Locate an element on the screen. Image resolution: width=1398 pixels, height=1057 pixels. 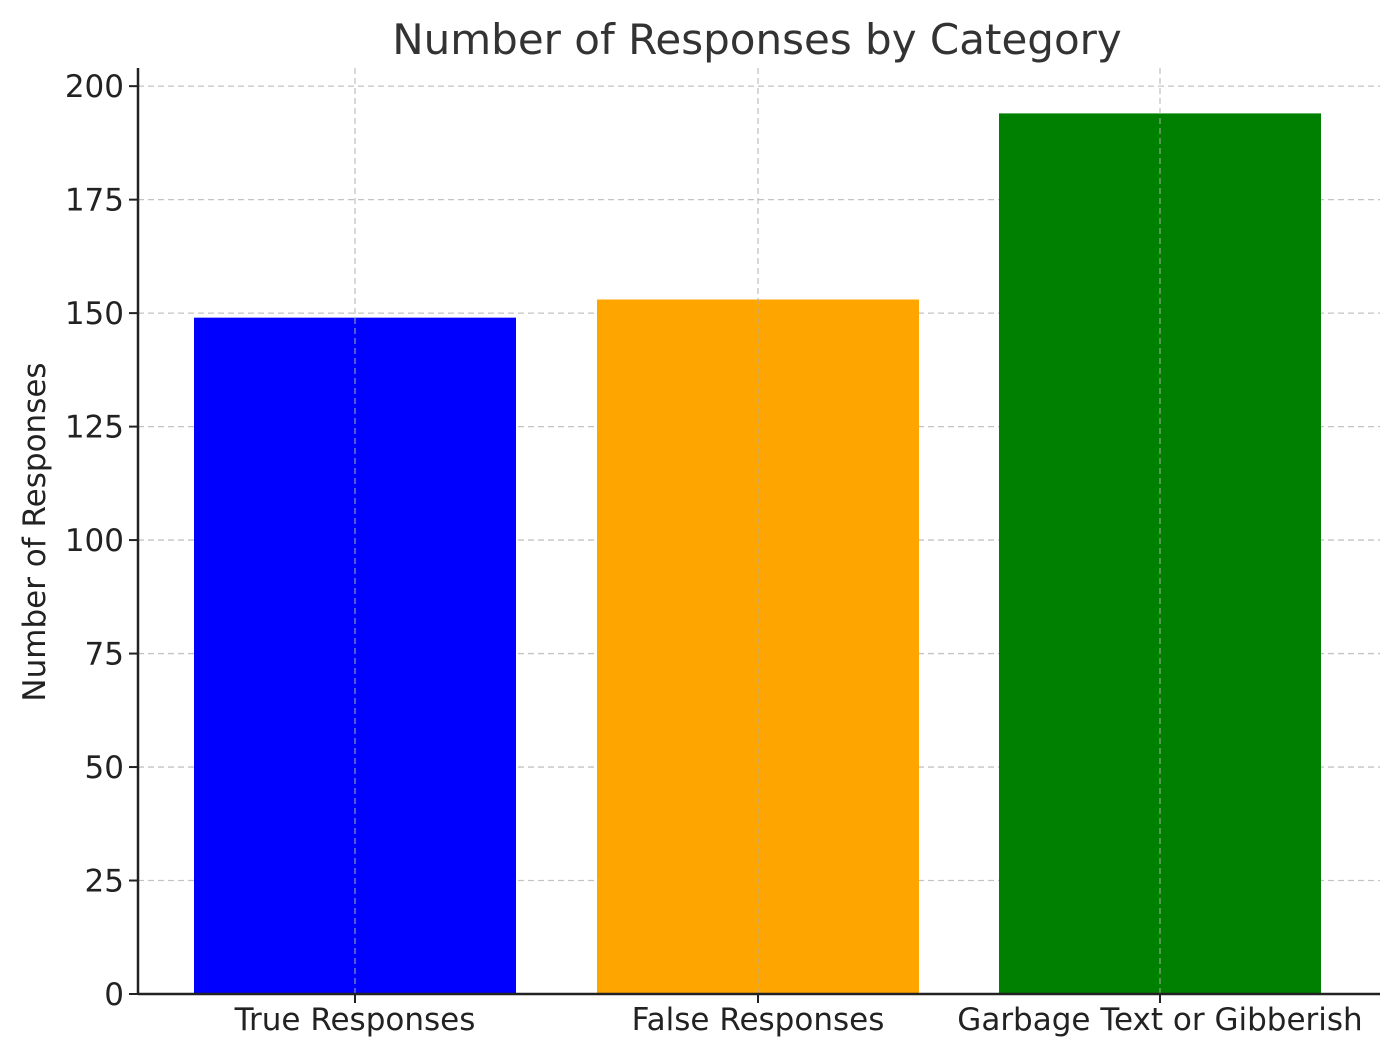
y-tick-label: 175 is located at coordinates (94, 201).